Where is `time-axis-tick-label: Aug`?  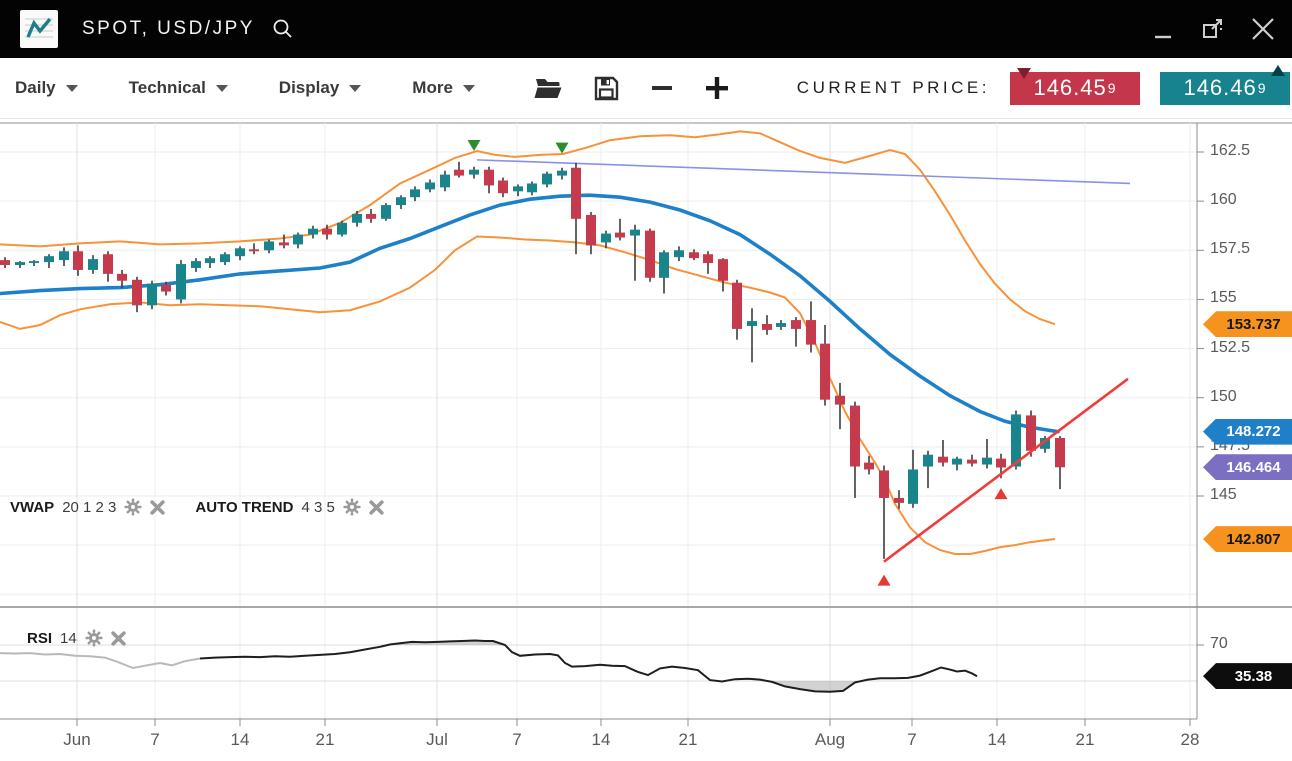 time-axis-tick-label: Aug is located at coordinates (830, 739).